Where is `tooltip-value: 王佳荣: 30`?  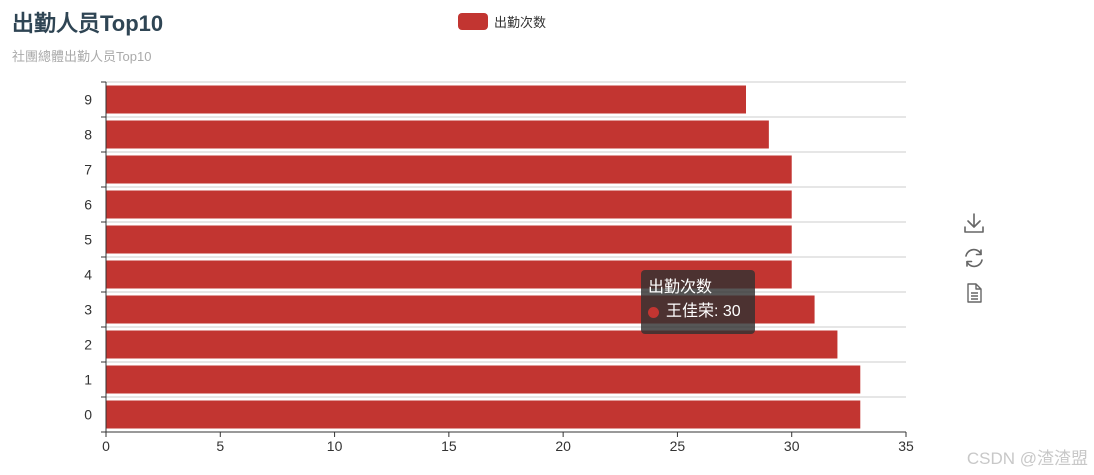
tooltip-value: 王佳荣: 30 is located at coordinates (703, 311).